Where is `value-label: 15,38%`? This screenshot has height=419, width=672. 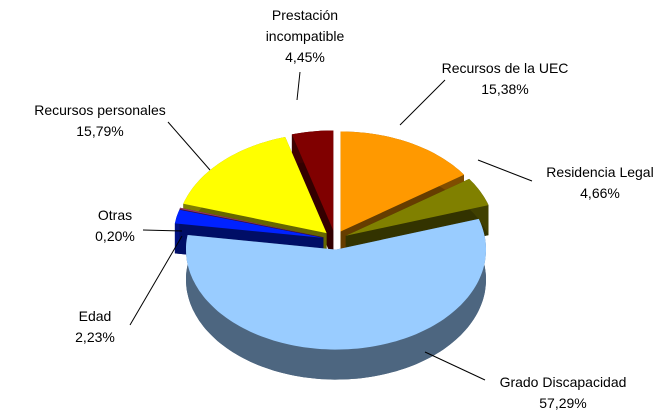
value-label: 15,38% is located at coordinates (505, 89).